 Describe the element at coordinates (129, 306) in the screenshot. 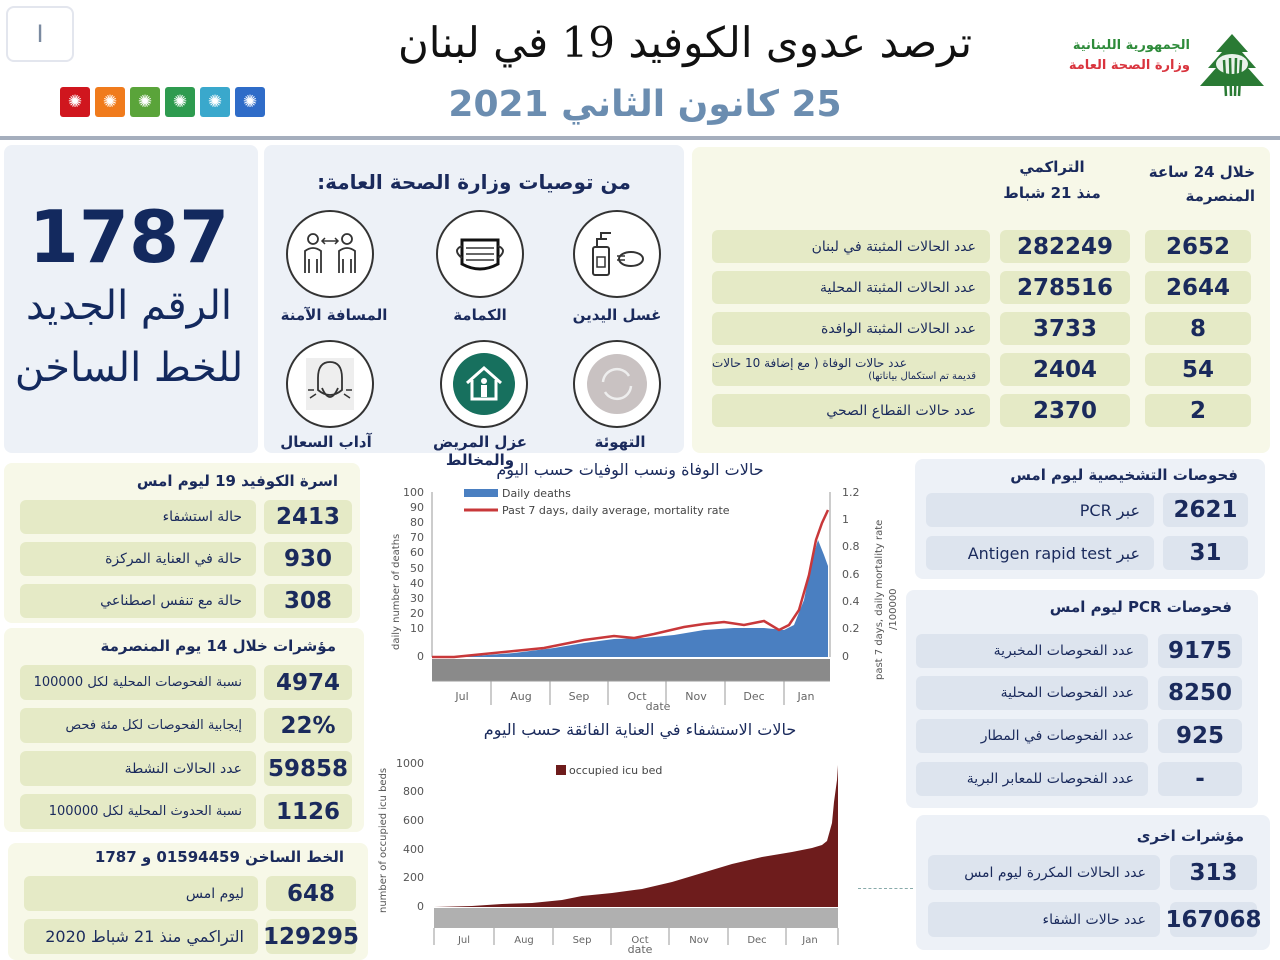

I see `hotline-text-line1: الرقم الجديد` at that location.